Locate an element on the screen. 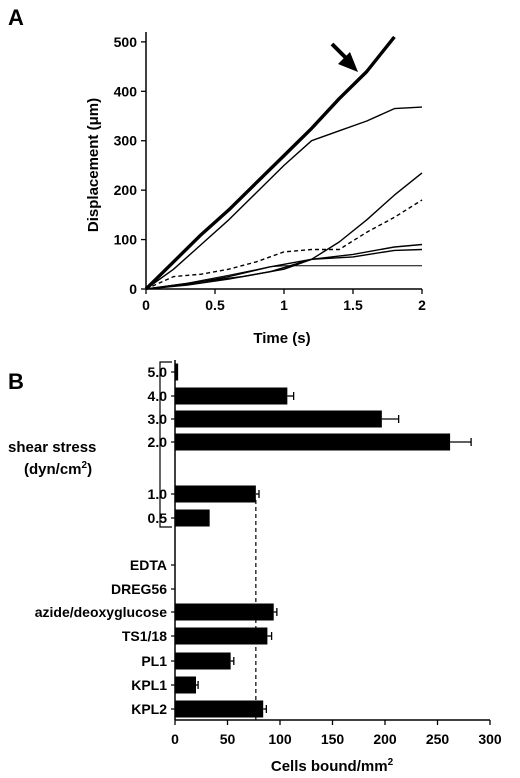  category-label: DREG56 is located at coordinates (139, 589).